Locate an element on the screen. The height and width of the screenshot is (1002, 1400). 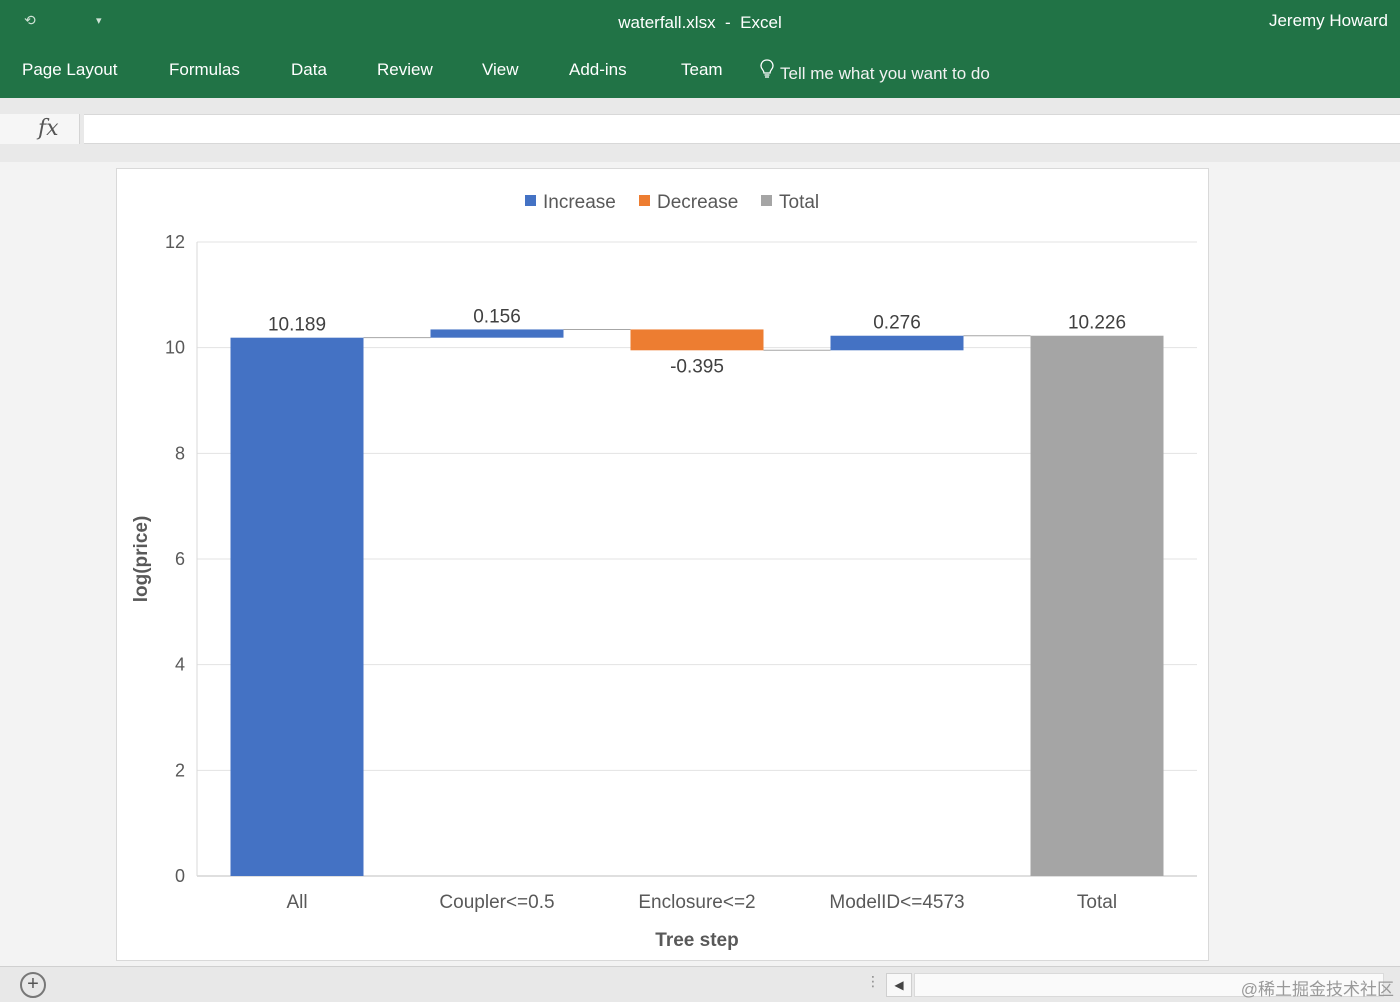
data-label: 10.226 is located at coordinates (1097, 323).